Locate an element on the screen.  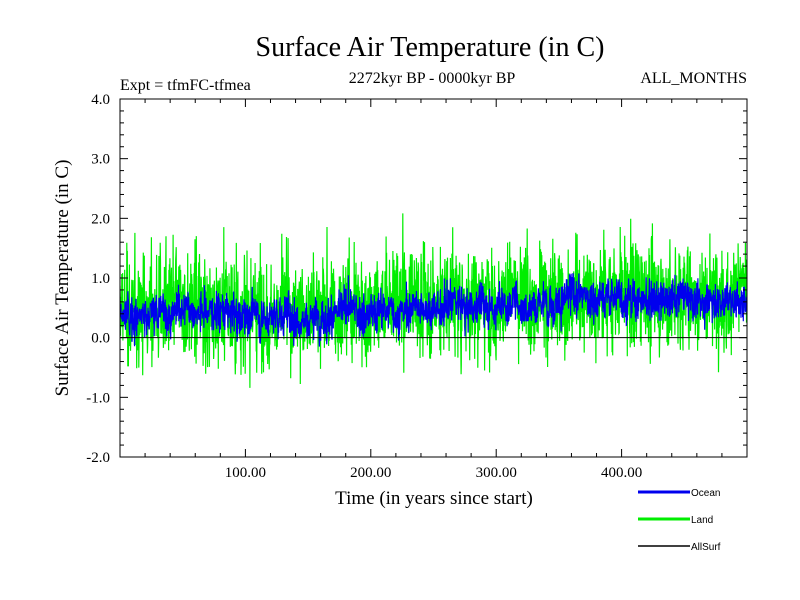
x-tick-label: 100.00 is located at coordinates (245, 473).